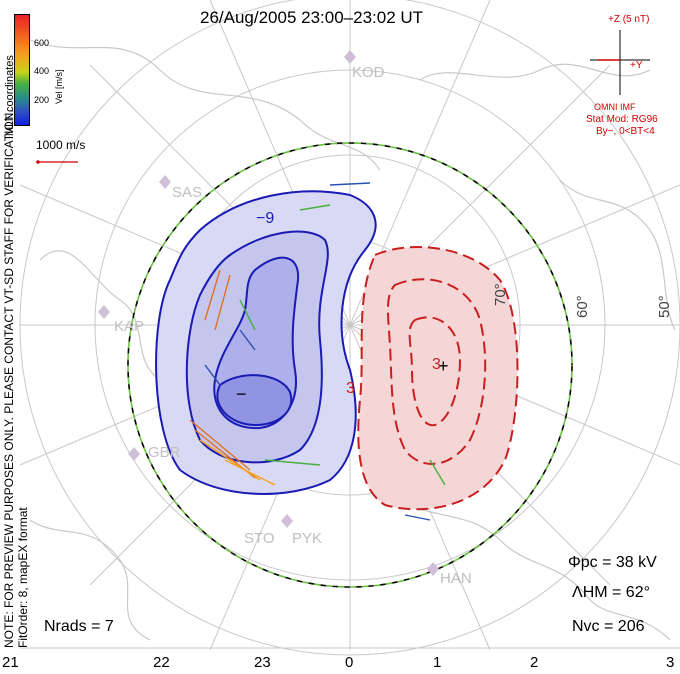 Image resolution: width=680 pixels, height=674 pixels. What do you see at coordinates (670, 662) in the screenshot?
I see `mlt-tick-3: 3` at bounding box center [670, 662].